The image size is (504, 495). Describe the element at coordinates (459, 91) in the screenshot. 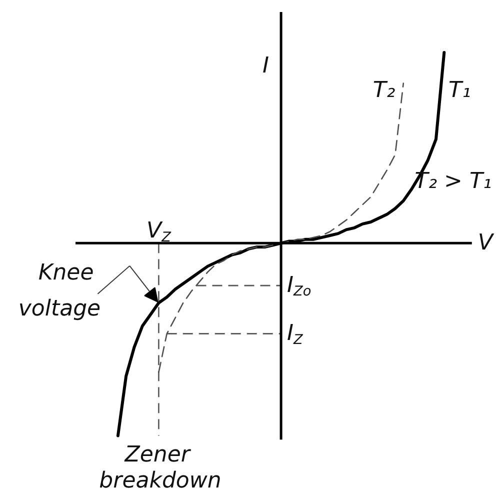

I see `series-label: T₁` at that location.